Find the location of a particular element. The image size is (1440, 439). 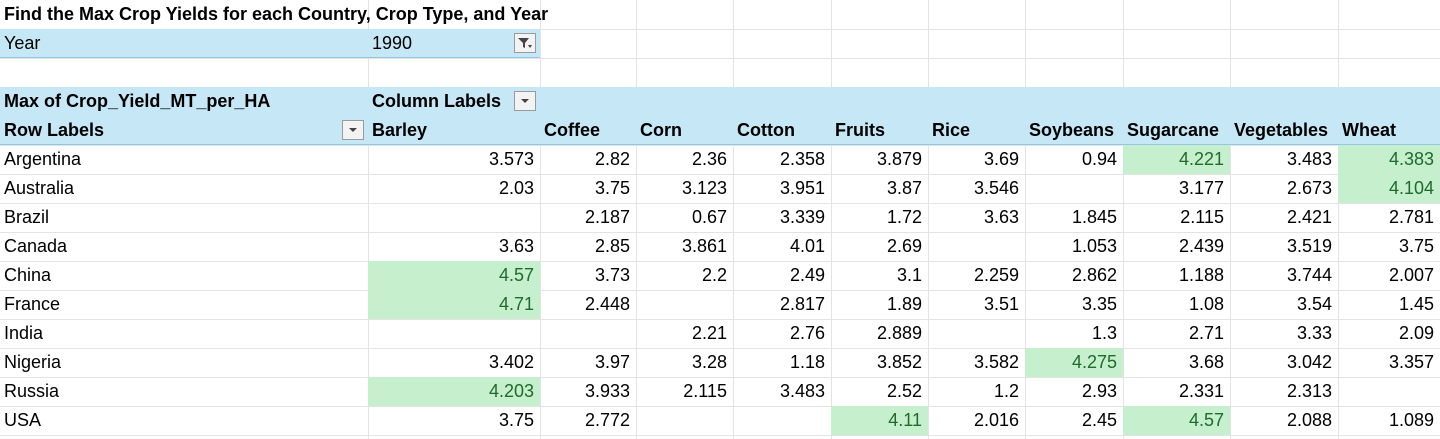

value-cell: 2.76 is located at coordinates (807, 333).